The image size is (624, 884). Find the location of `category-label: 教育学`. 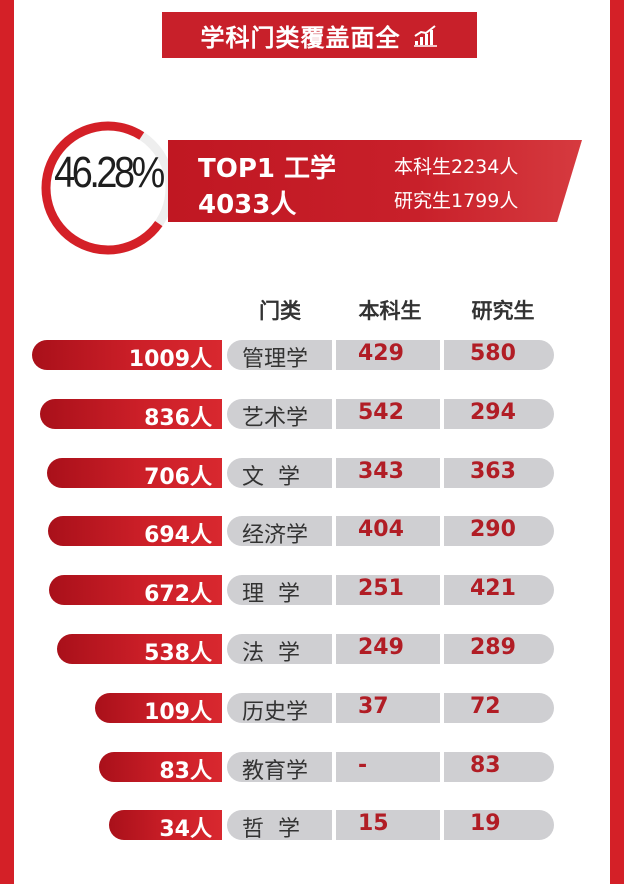

category-label: 教育学 is located at coordinates (275, 771).